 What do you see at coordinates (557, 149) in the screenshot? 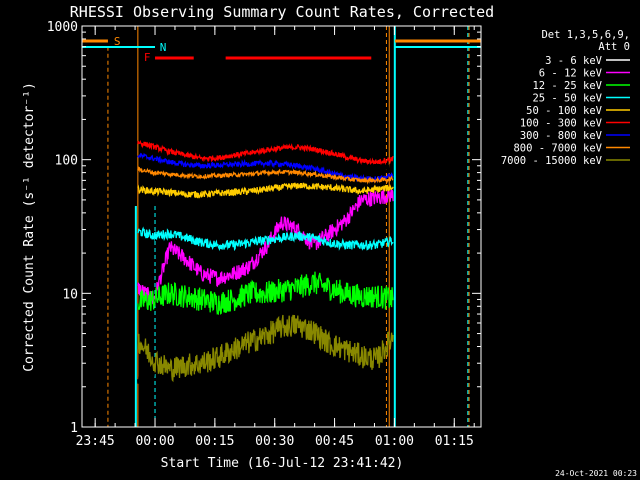
I see `legend-entry-label: 800 - 7000 keV` at bounding box center [557, 149].